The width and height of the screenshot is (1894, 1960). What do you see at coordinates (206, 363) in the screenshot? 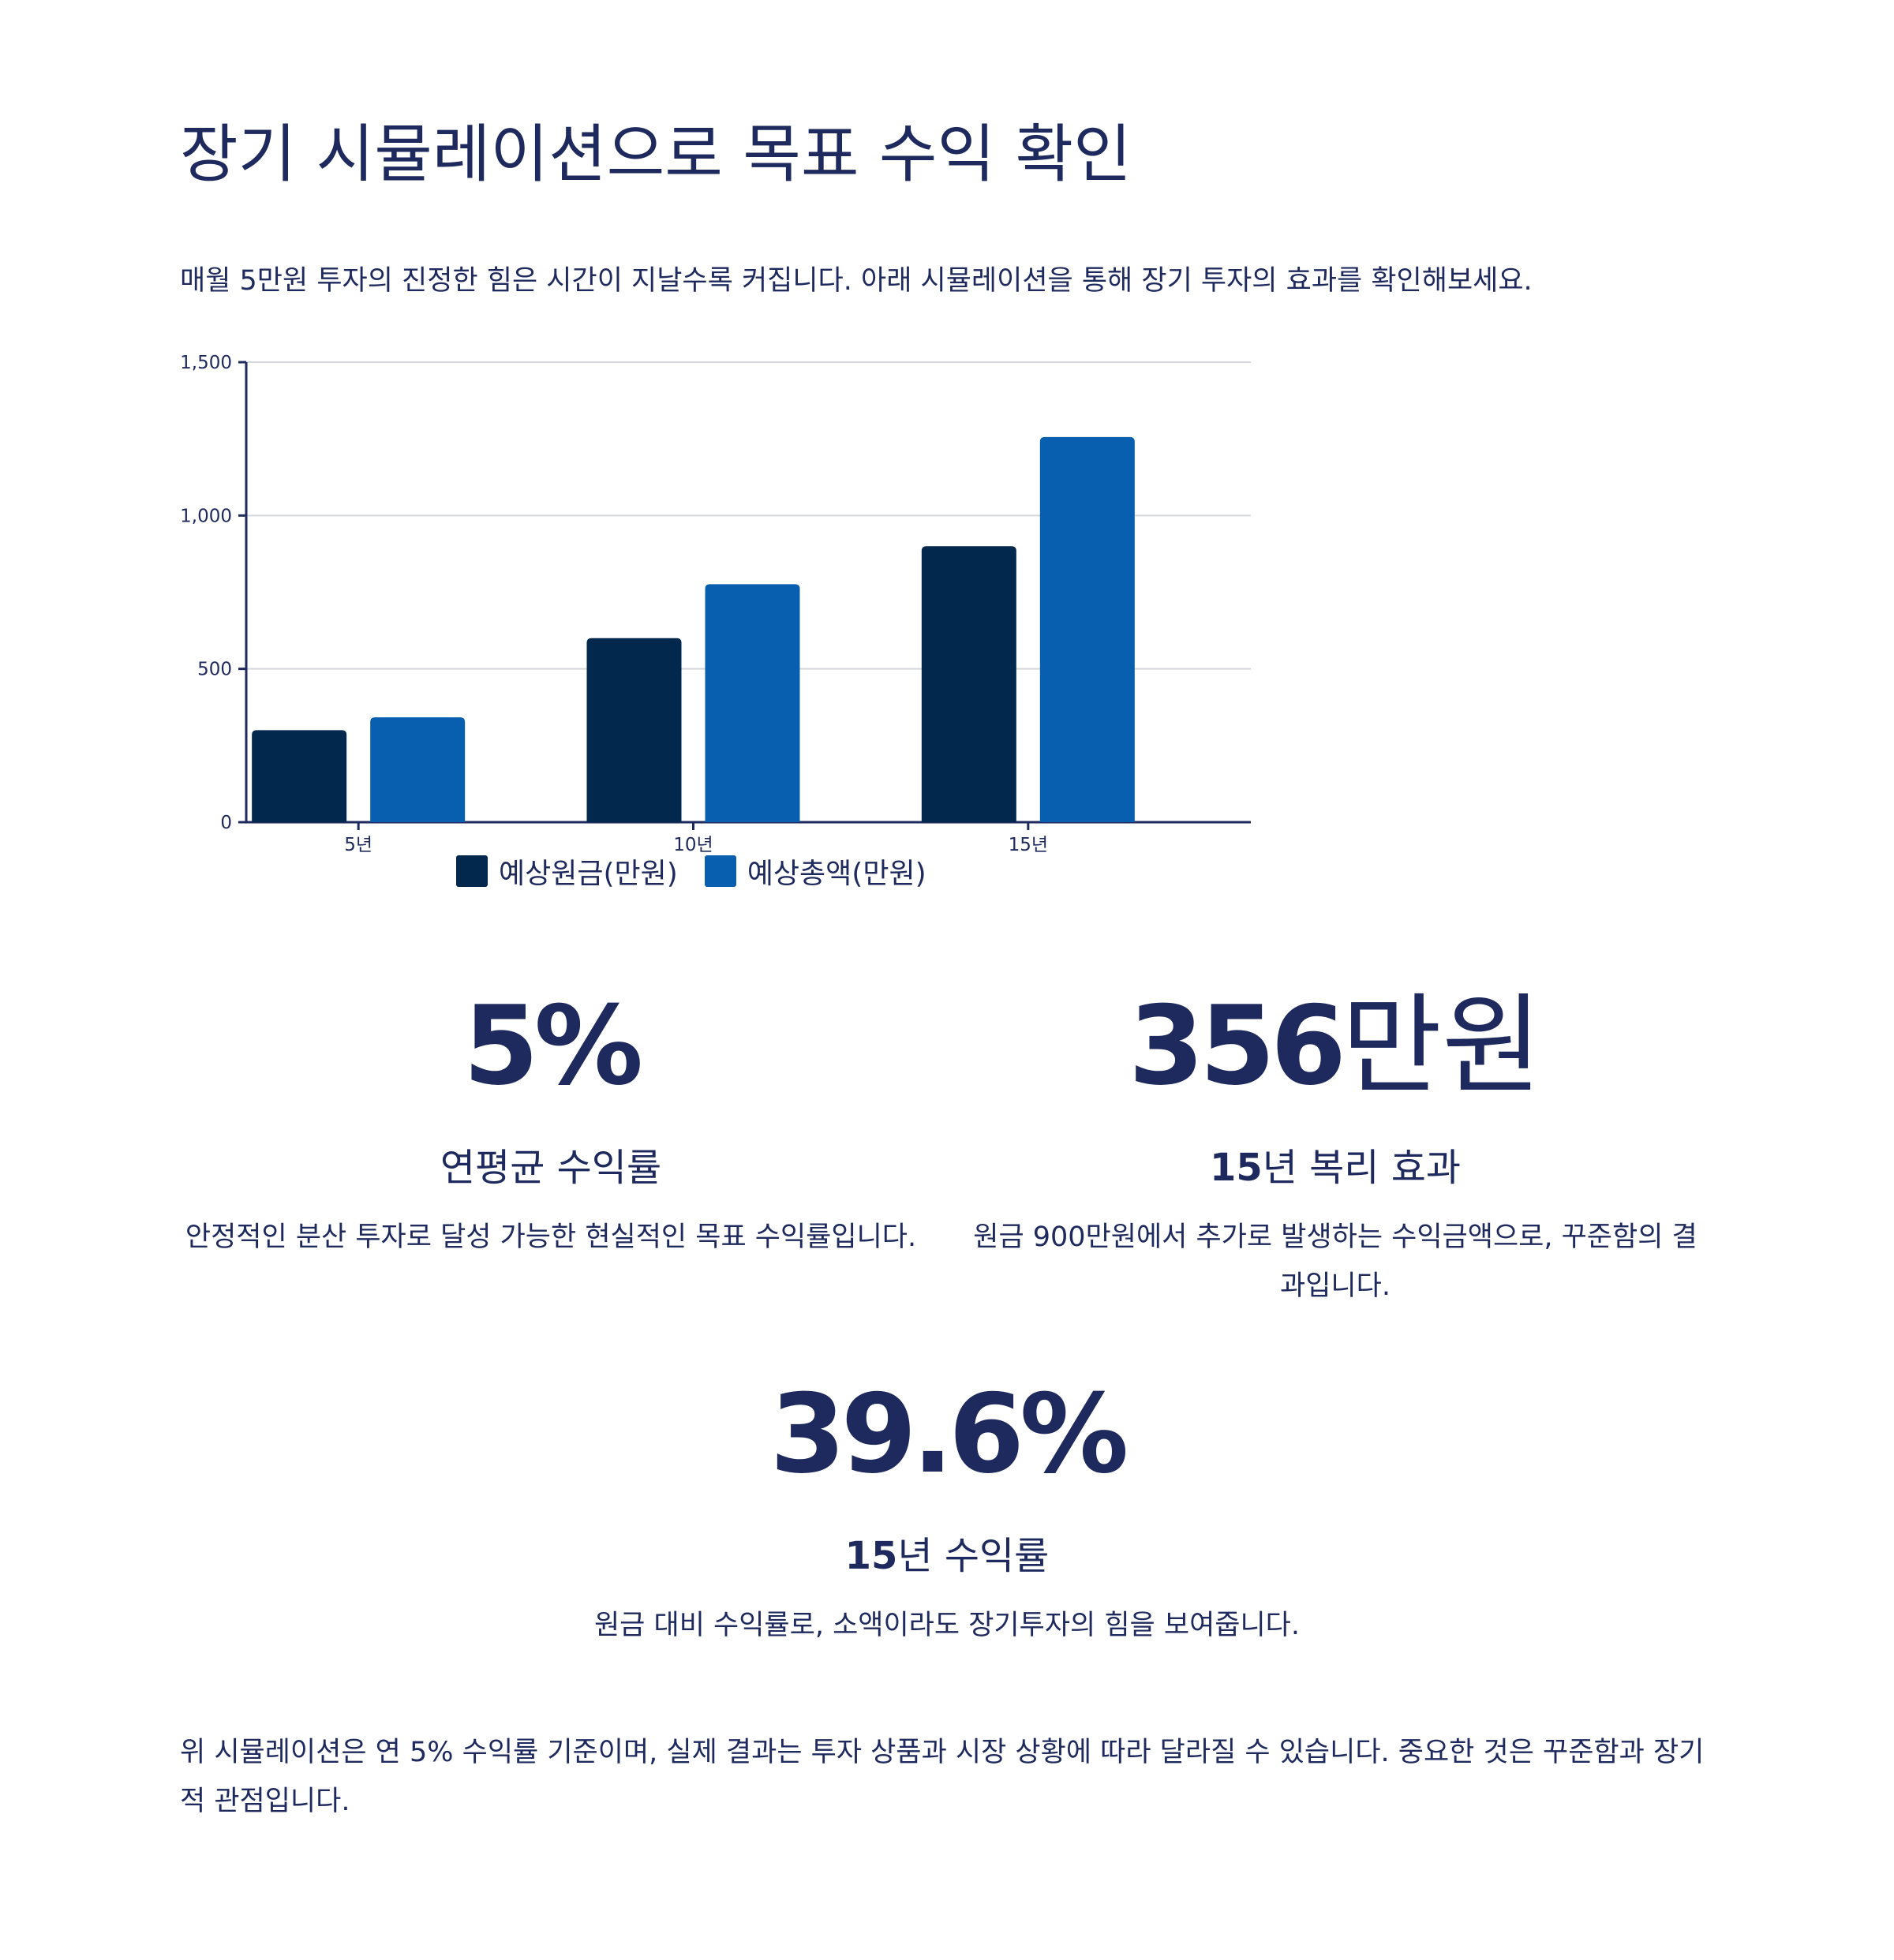
I see `y-tick-label: 1,500` at bounding box center [206, 363].